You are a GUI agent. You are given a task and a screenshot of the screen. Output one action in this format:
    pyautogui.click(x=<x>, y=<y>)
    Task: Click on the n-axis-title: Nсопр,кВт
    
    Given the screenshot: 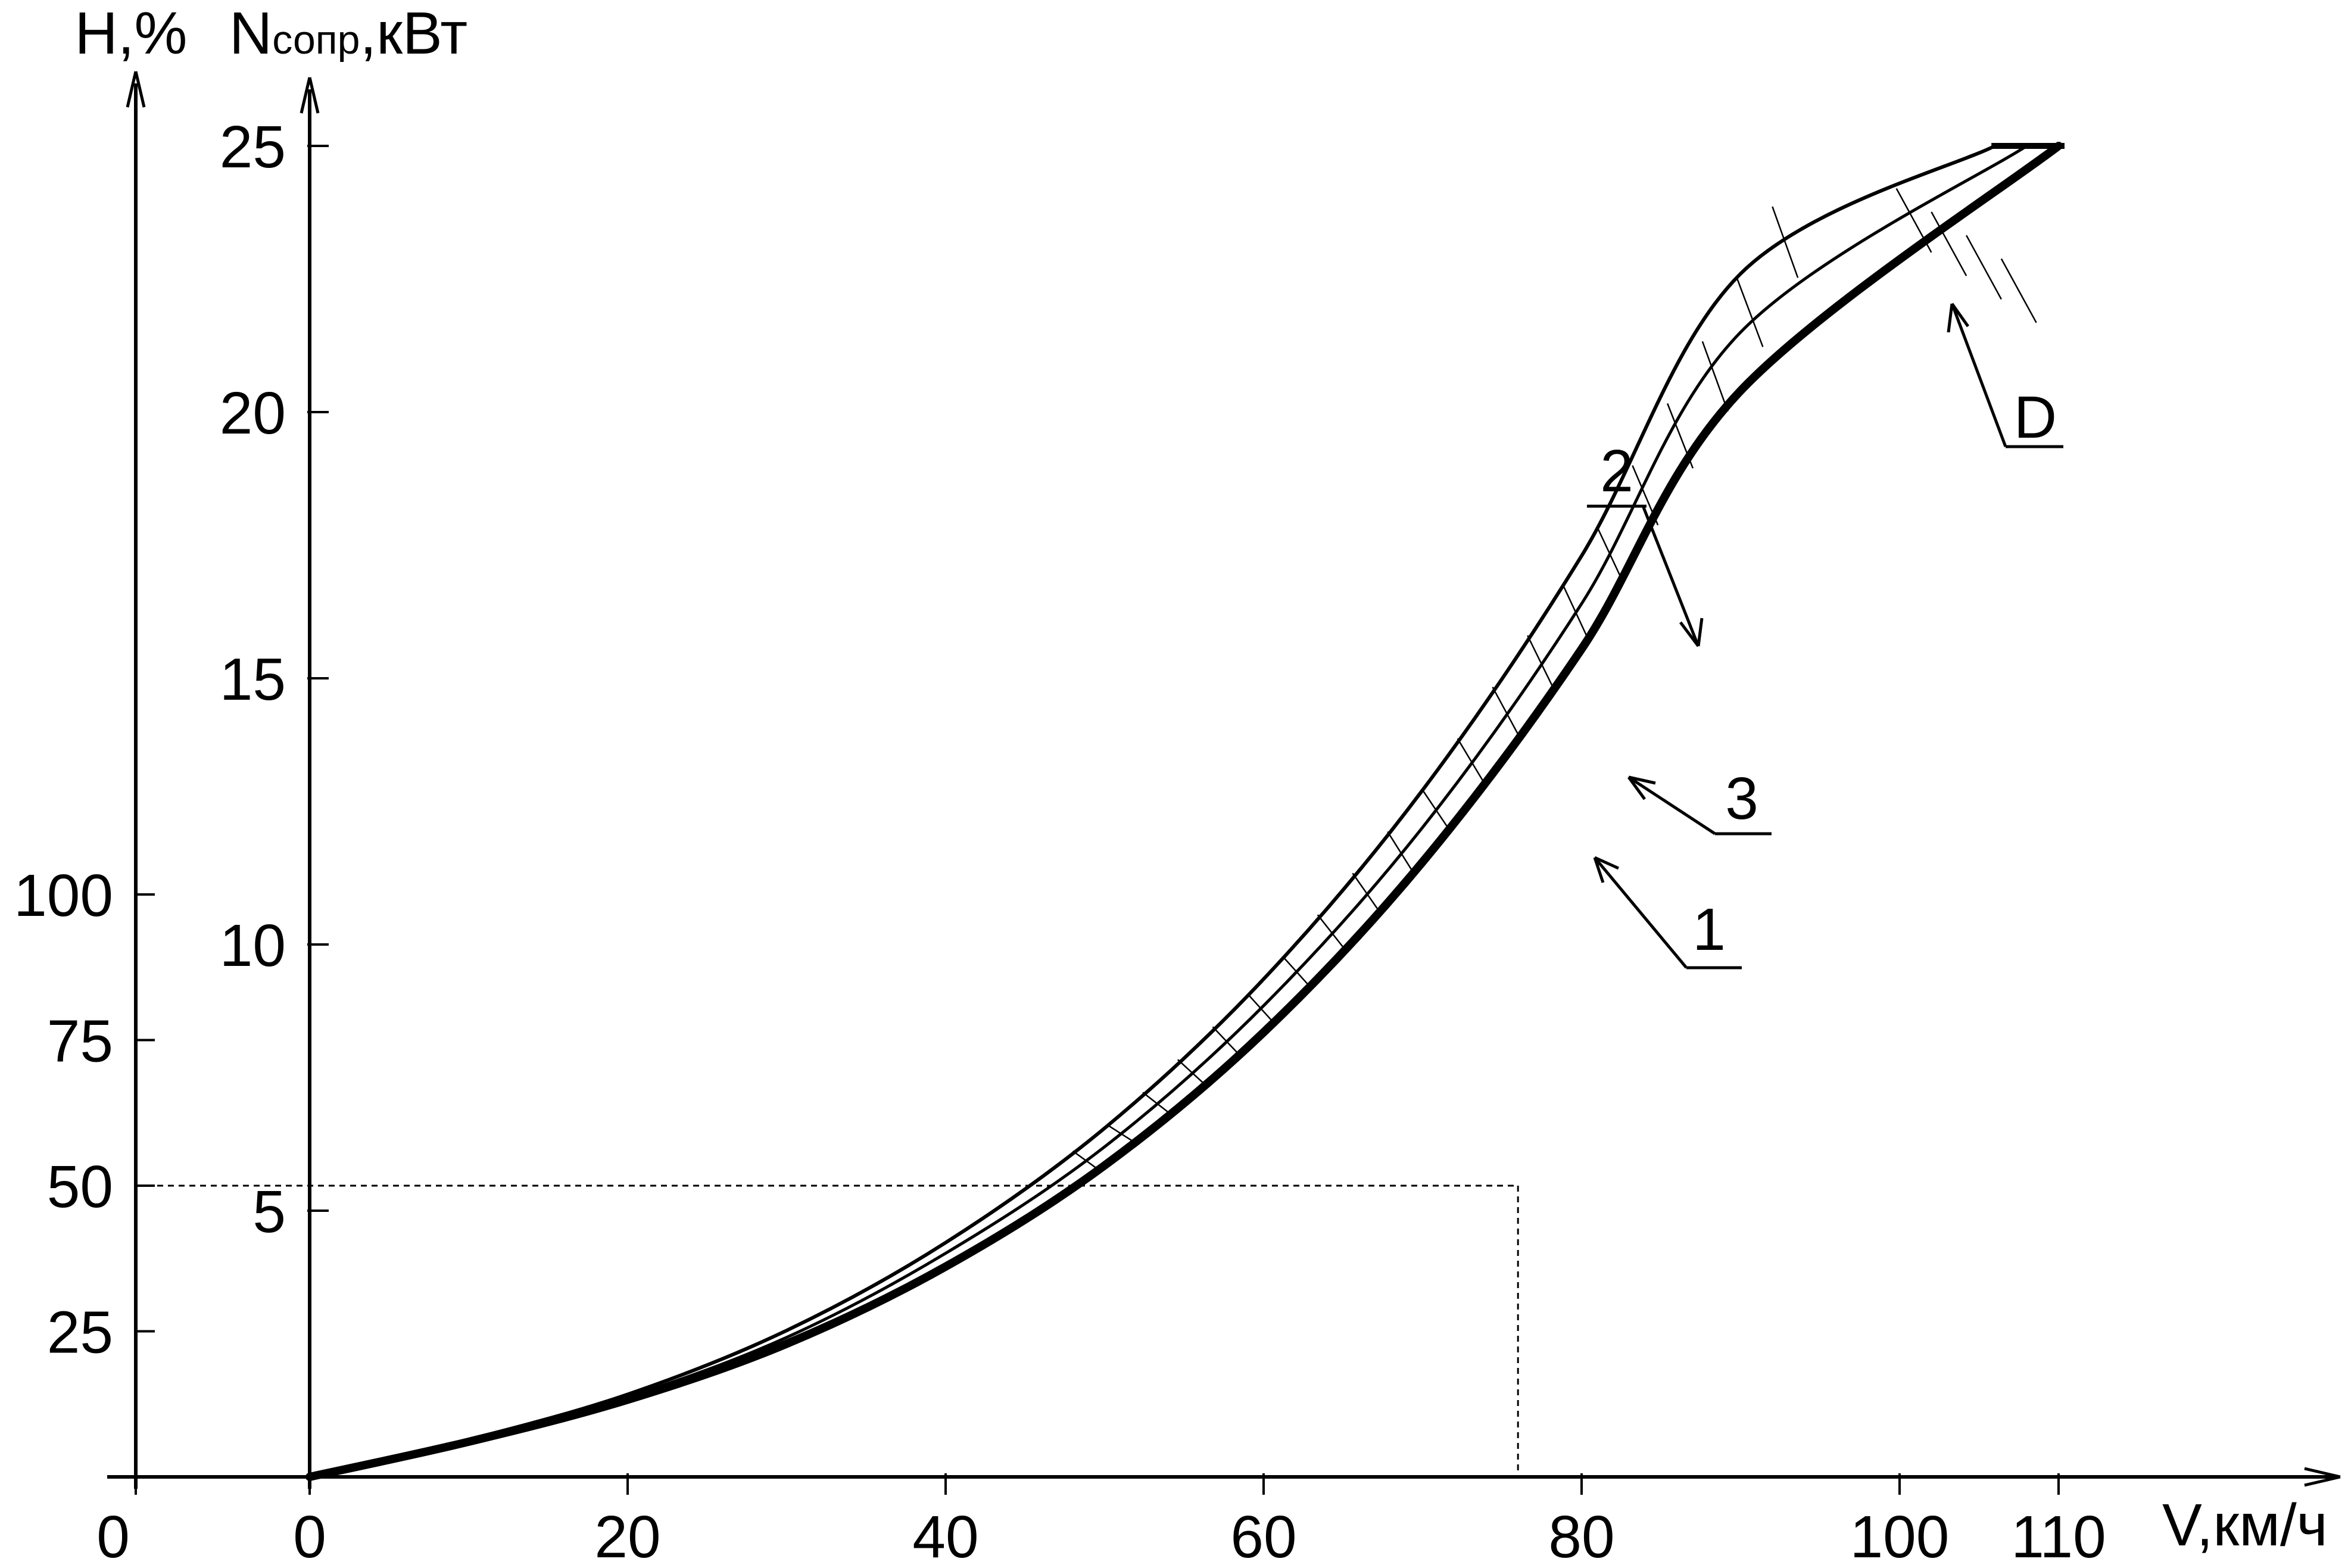 What is the action you would take?
    pyautogui.click(x=348, y=33)
    